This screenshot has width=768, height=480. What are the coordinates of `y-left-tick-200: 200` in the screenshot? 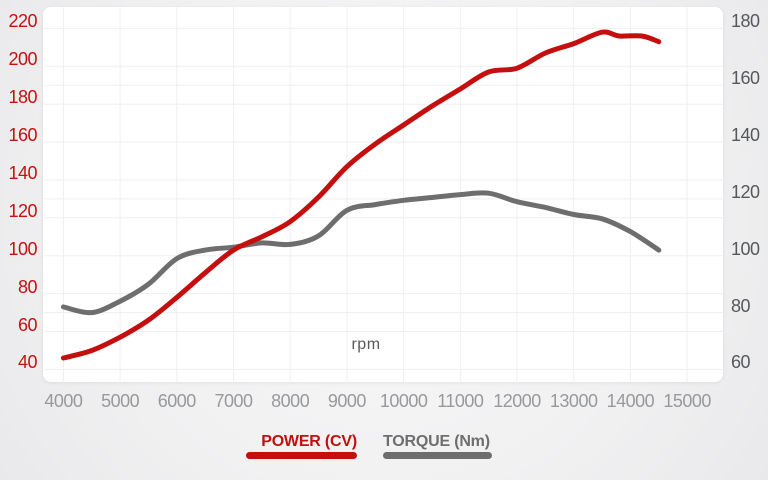 It's located at (22, 59).